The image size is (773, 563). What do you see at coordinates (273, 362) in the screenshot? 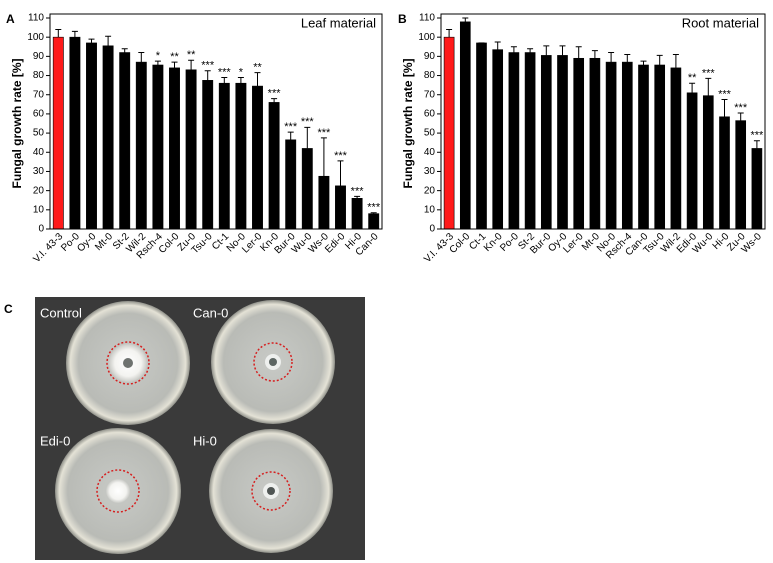
I see `dish-can0` at bounding box center [273, 362].